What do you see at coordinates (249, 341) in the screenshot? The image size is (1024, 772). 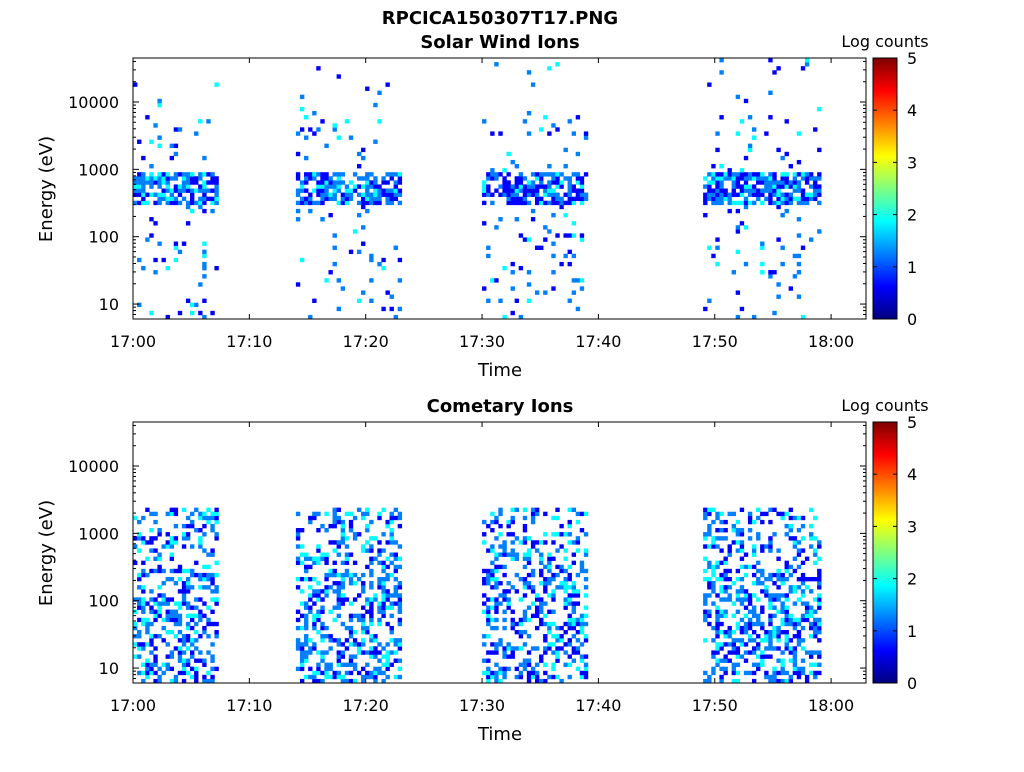 I see `x-tick-label: 17:10` at bounding box center [249, 341].